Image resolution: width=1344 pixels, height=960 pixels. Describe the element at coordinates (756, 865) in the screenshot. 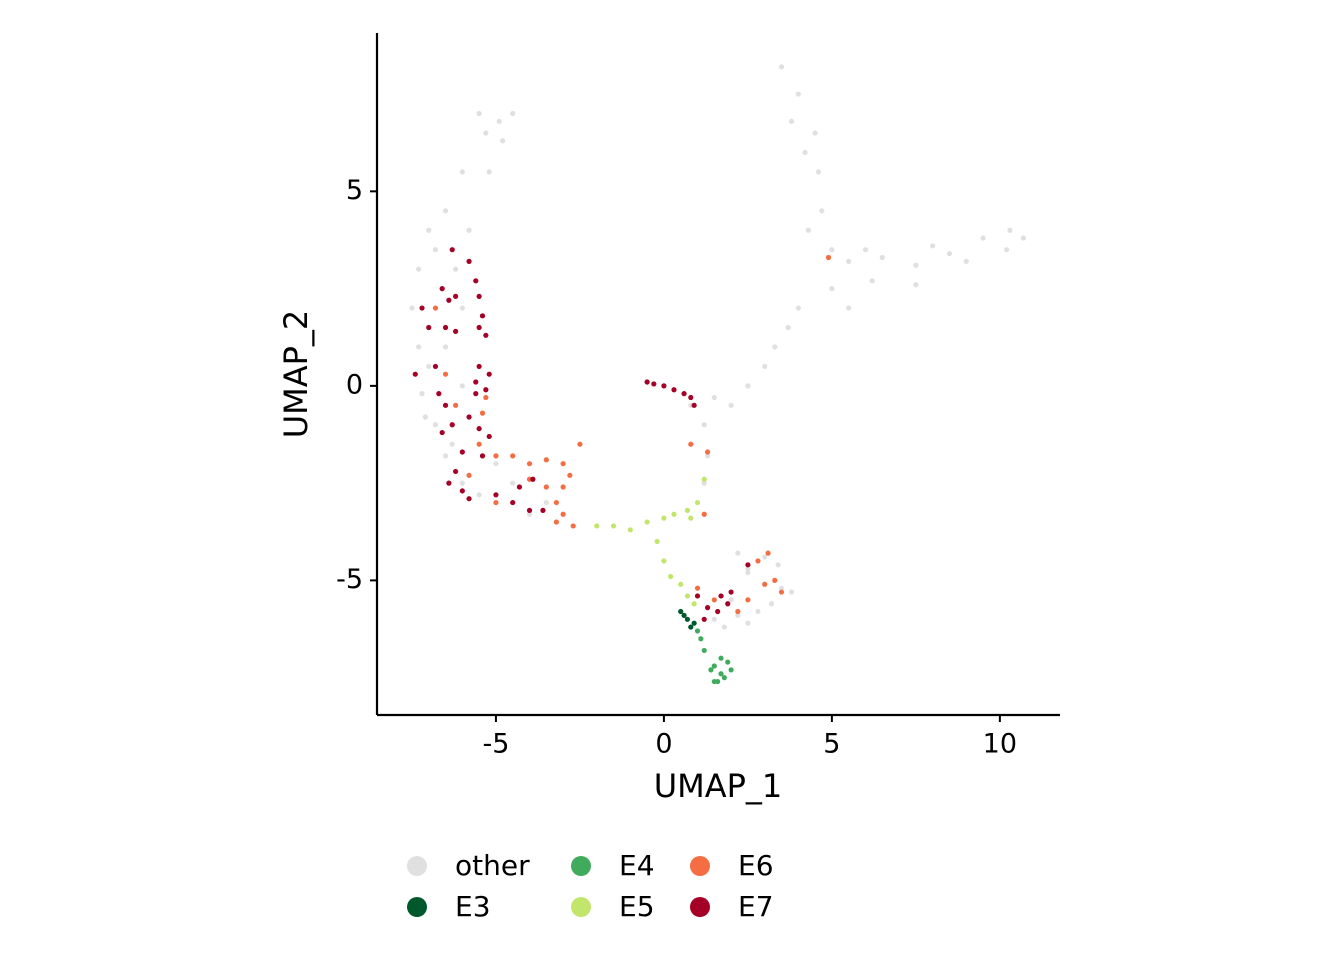

I see `legend-label: E6` at that location.